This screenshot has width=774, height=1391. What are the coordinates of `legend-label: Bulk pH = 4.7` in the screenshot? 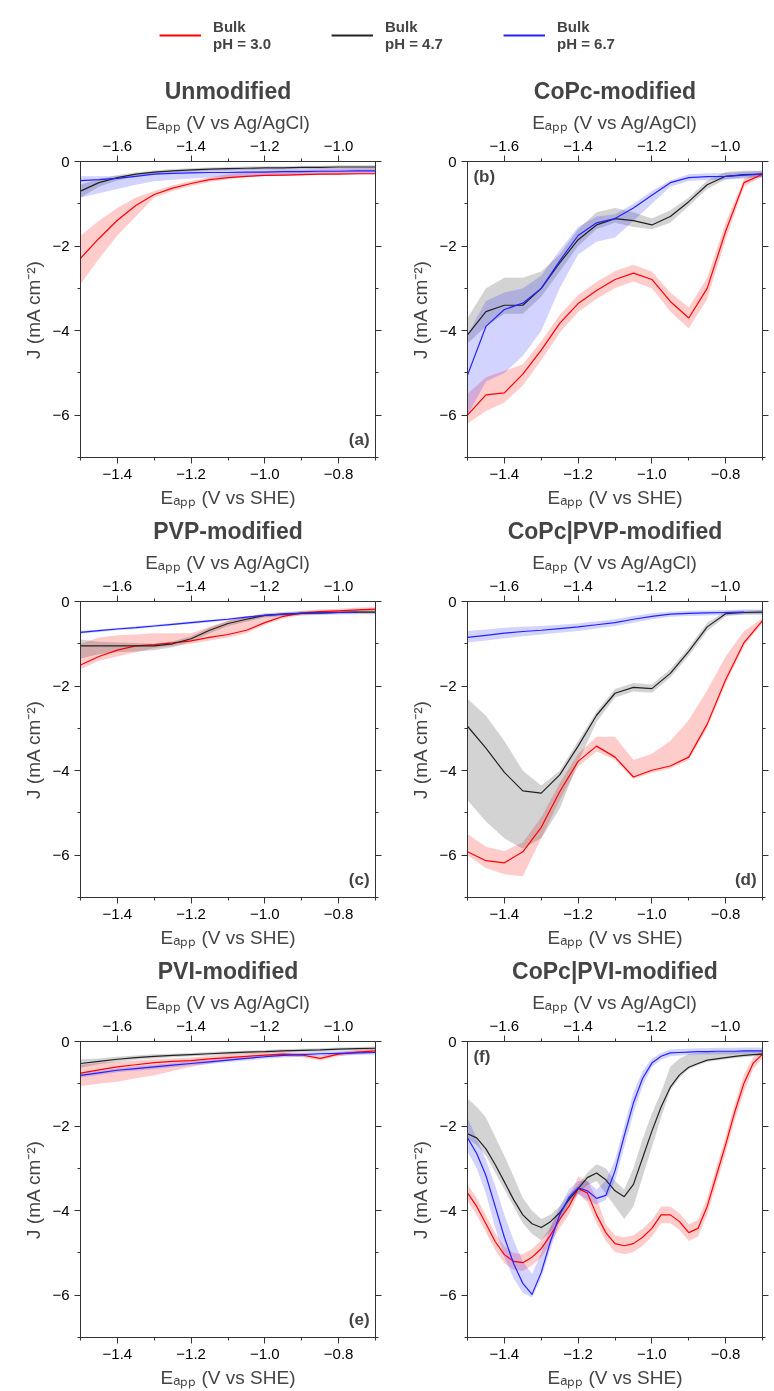 It's located at (414, 35).